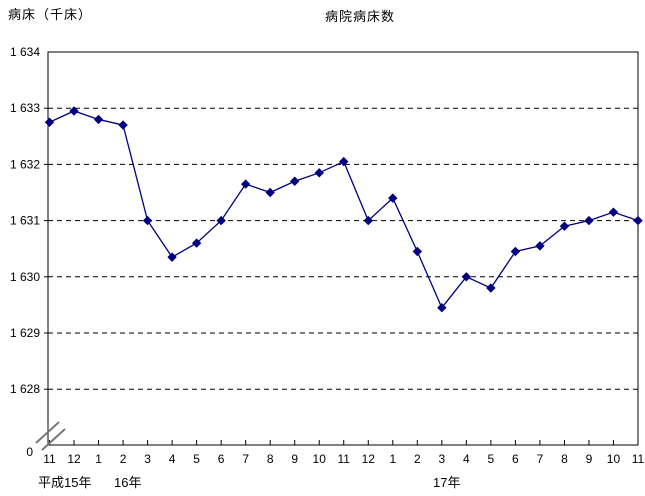 The image size is (645, 496). Describe the element at coordinates (127, 482) in the screenshot. I see `year-label: 16年` at that location.